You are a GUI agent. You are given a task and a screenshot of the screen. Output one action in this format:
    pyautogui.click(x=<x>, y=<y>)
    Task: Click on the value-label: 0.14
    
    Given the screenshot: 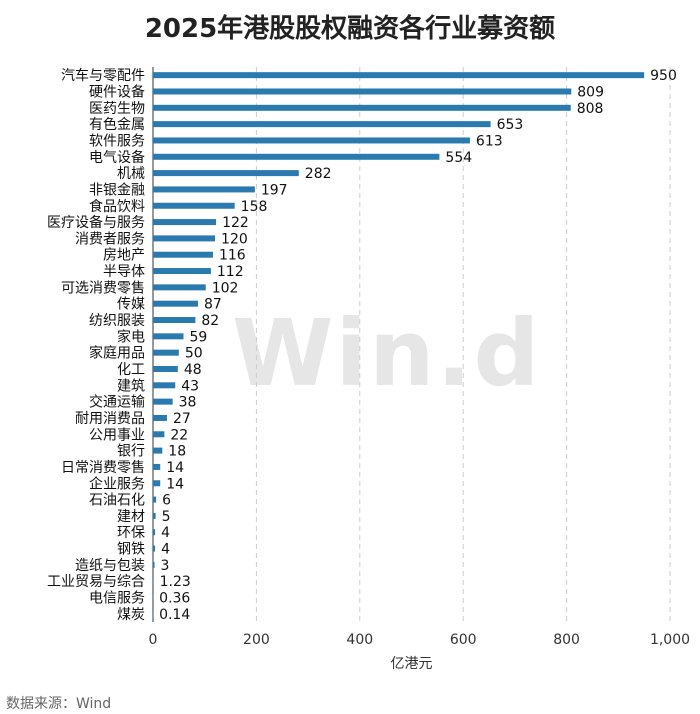 What is the action you would take?
    pyautogui.click(x=174, y=615)
    